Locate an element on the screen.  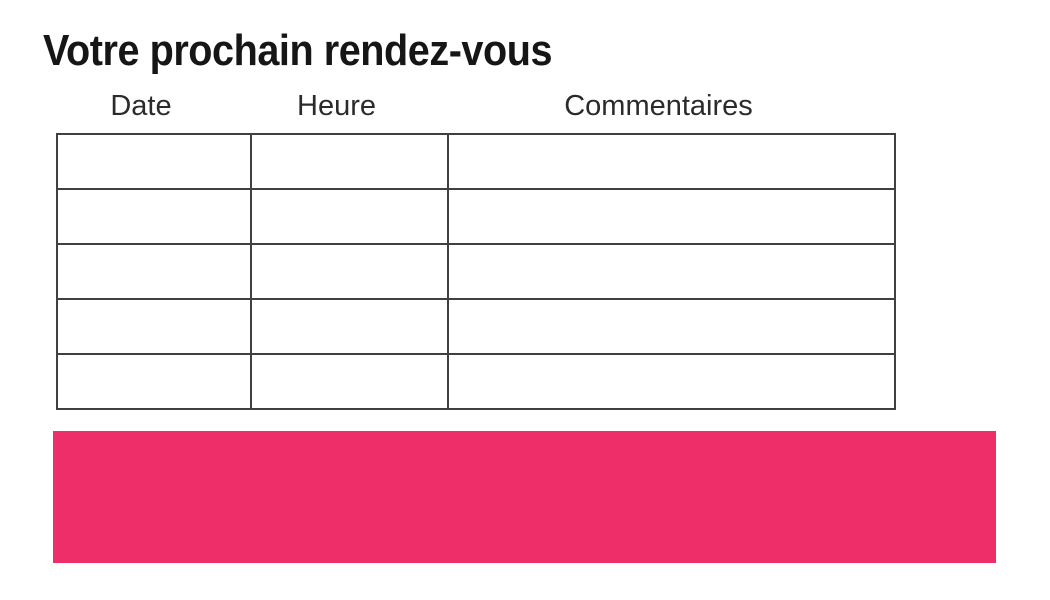
table-header-row: Date Heure Commentaires is located at coordinates (463, 106).